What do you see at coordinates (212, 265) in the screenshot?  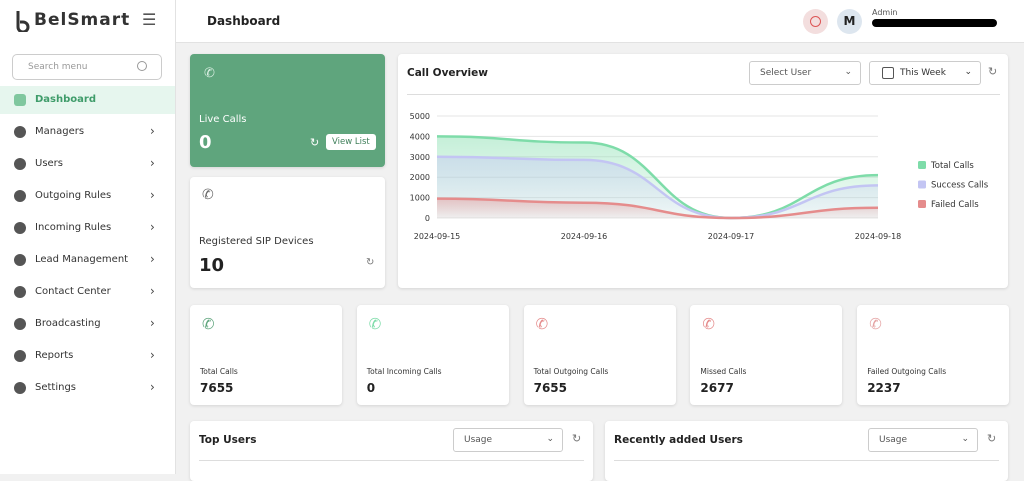 I see `sip-value: 10` at bounding box center [212, 265].